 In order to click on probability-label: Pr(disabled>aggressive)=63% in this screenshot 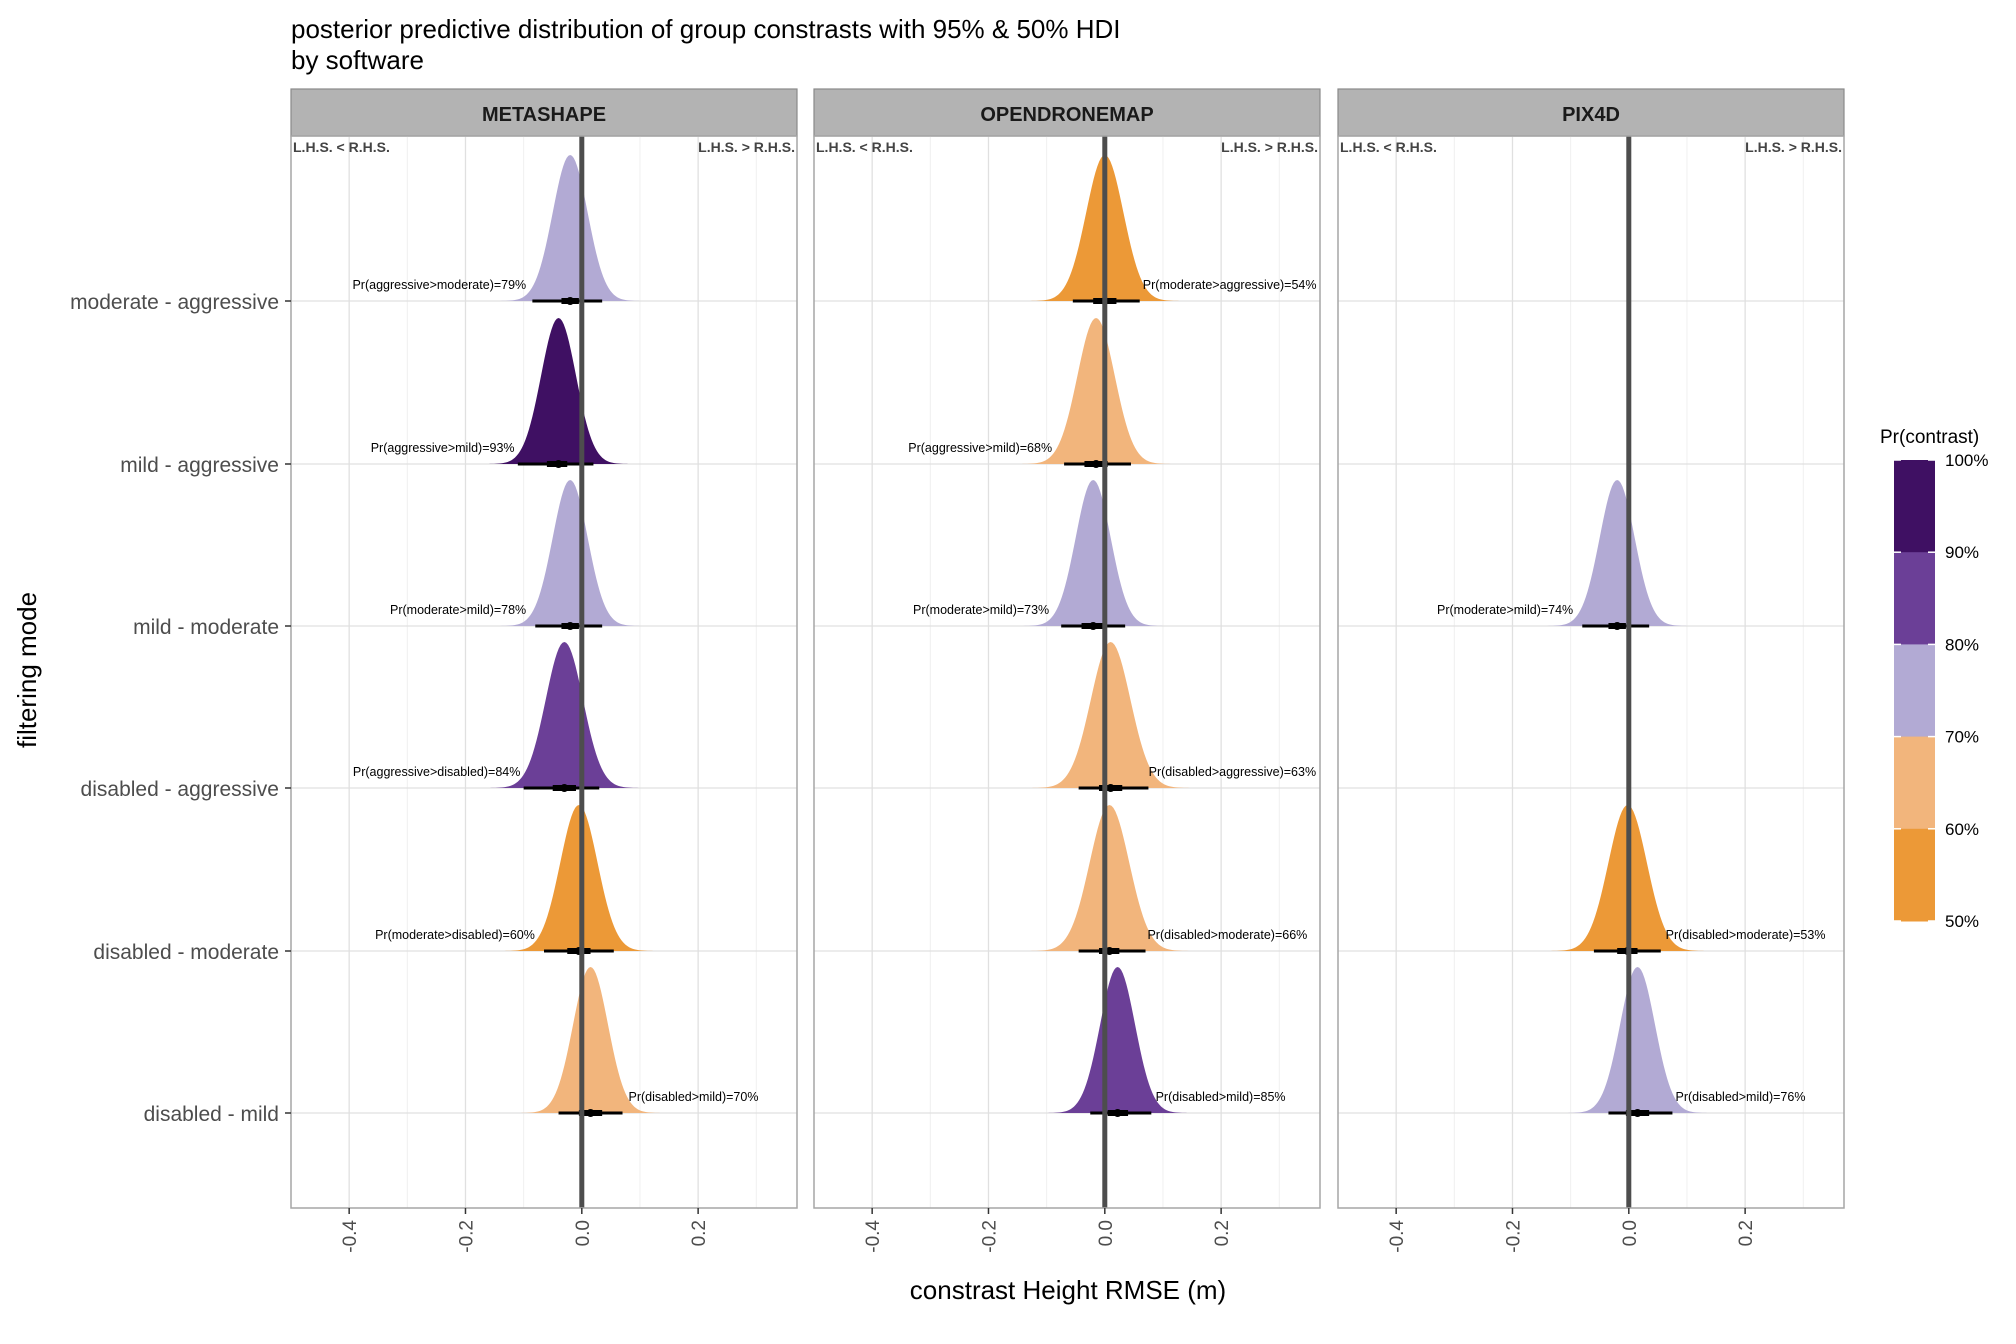, I will do `click(1232, 772)`.